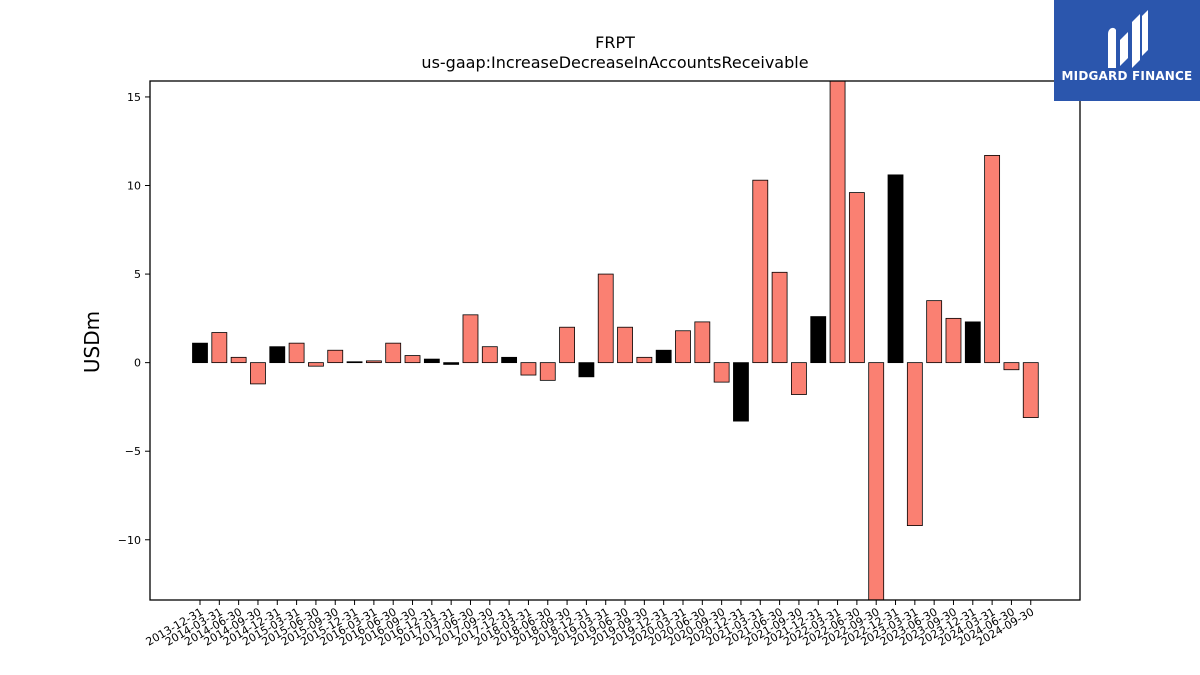  I want to click on y-tick-label: 15, so click(134, 97).